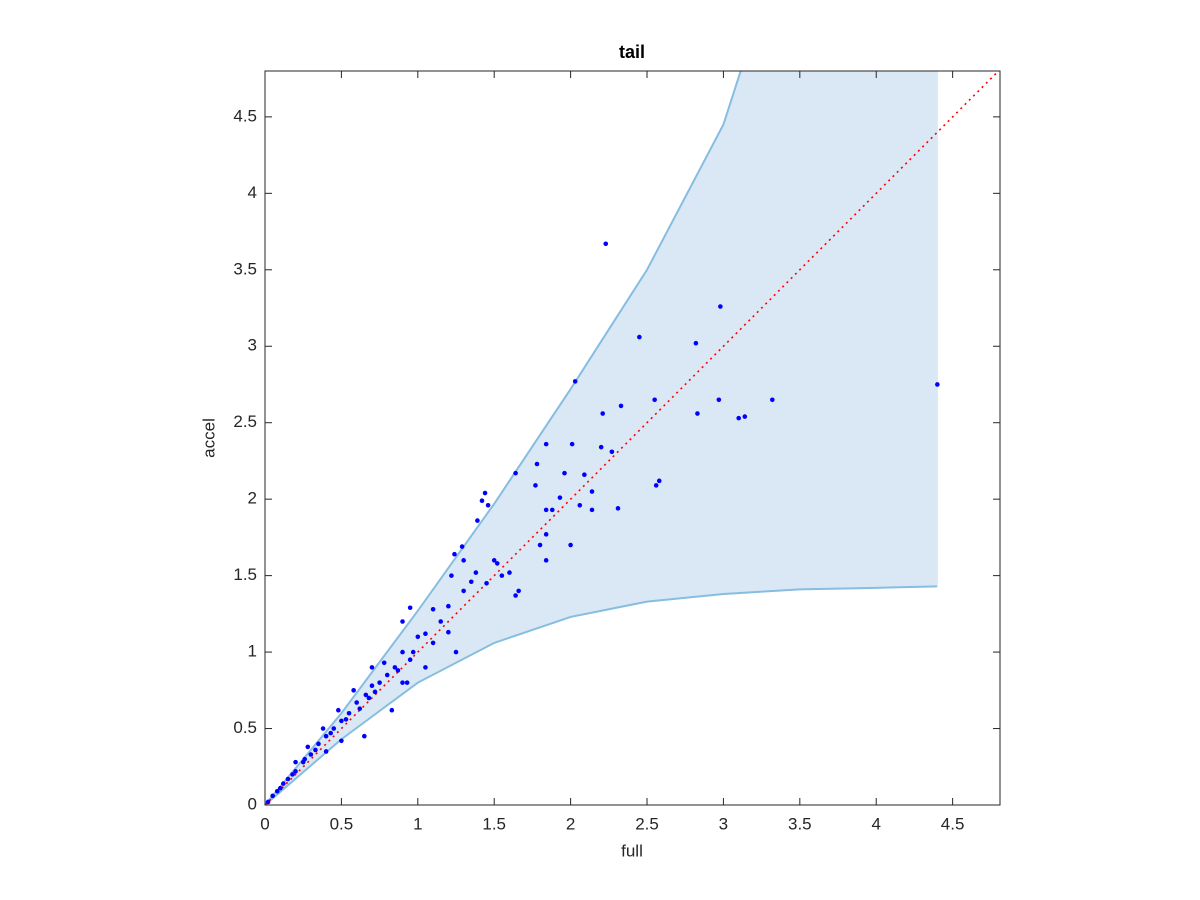 The height and width of the screenshot is (900, 1200). What do you see at coordinates (252, 498) in the screenshot?
I see `y-tick-label: 2` at bounding box center [252, 498].